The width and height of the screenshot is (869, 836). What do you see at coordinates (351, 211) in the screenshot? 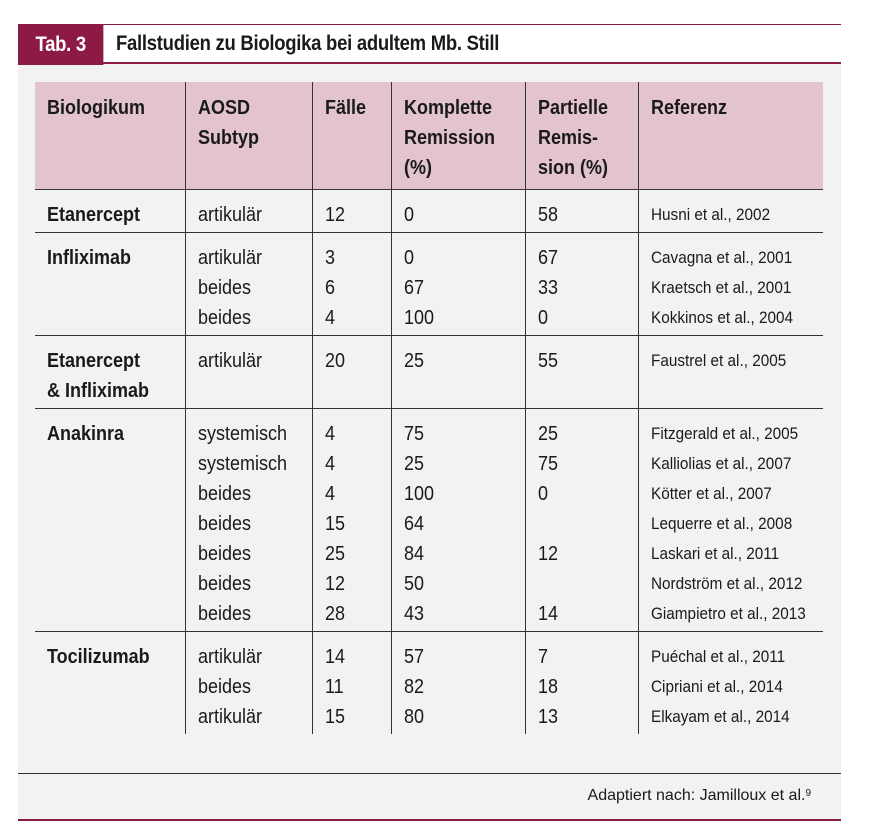
I see `faelle-cell: 12` at bounding box center [351, 211].